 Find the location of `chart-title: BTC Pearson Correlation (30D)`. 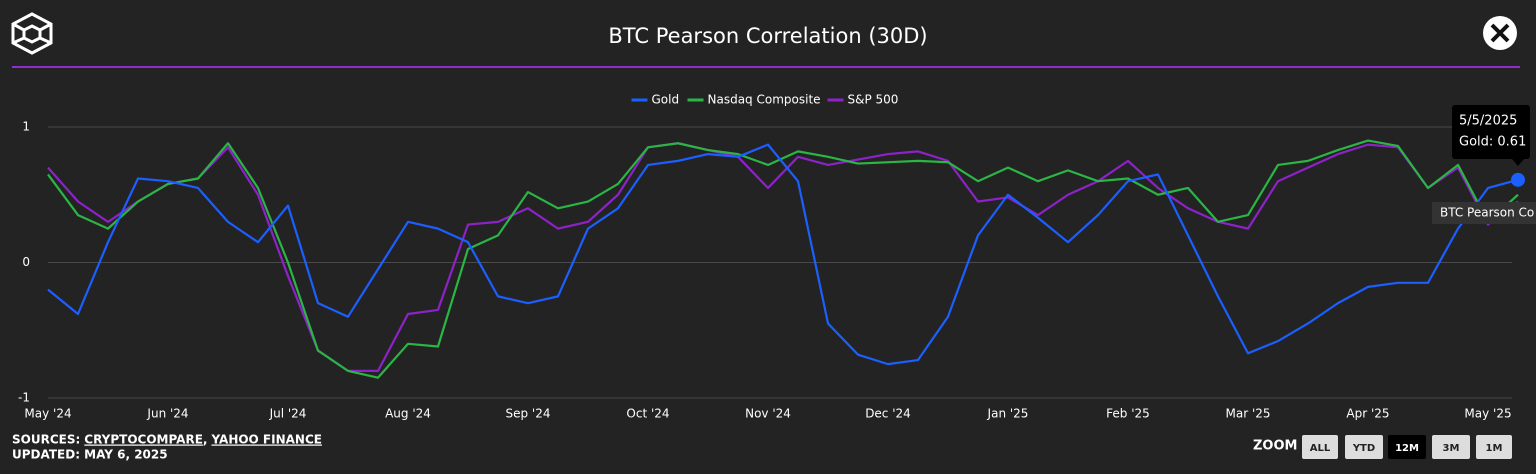

chart-title: BTC Pearson Correlation (30D) is located at coordinates (767, 36).